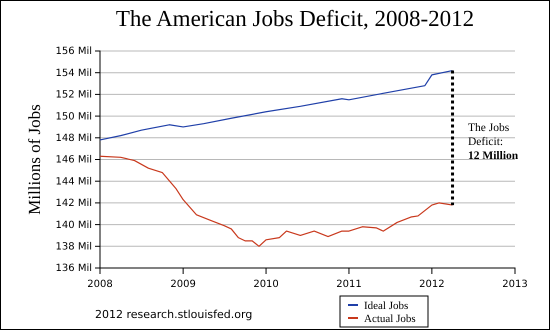 This screenshot has height=330, width=550. What do you see at coordinates (74, 247) in the screenshot?
I see `y-tick-label: 138 Mil` at bounding box center [74, 247].